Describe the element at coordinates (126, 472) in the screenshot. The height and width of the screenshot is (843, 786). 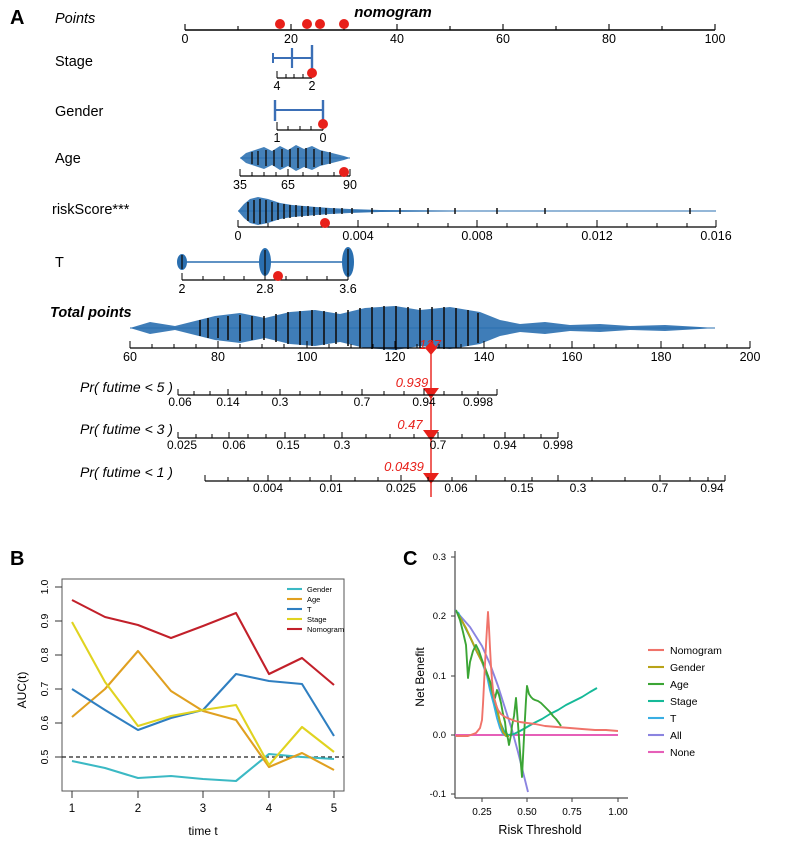
I see `row-label-pr1: Pr( futime < 1 )` at that location.